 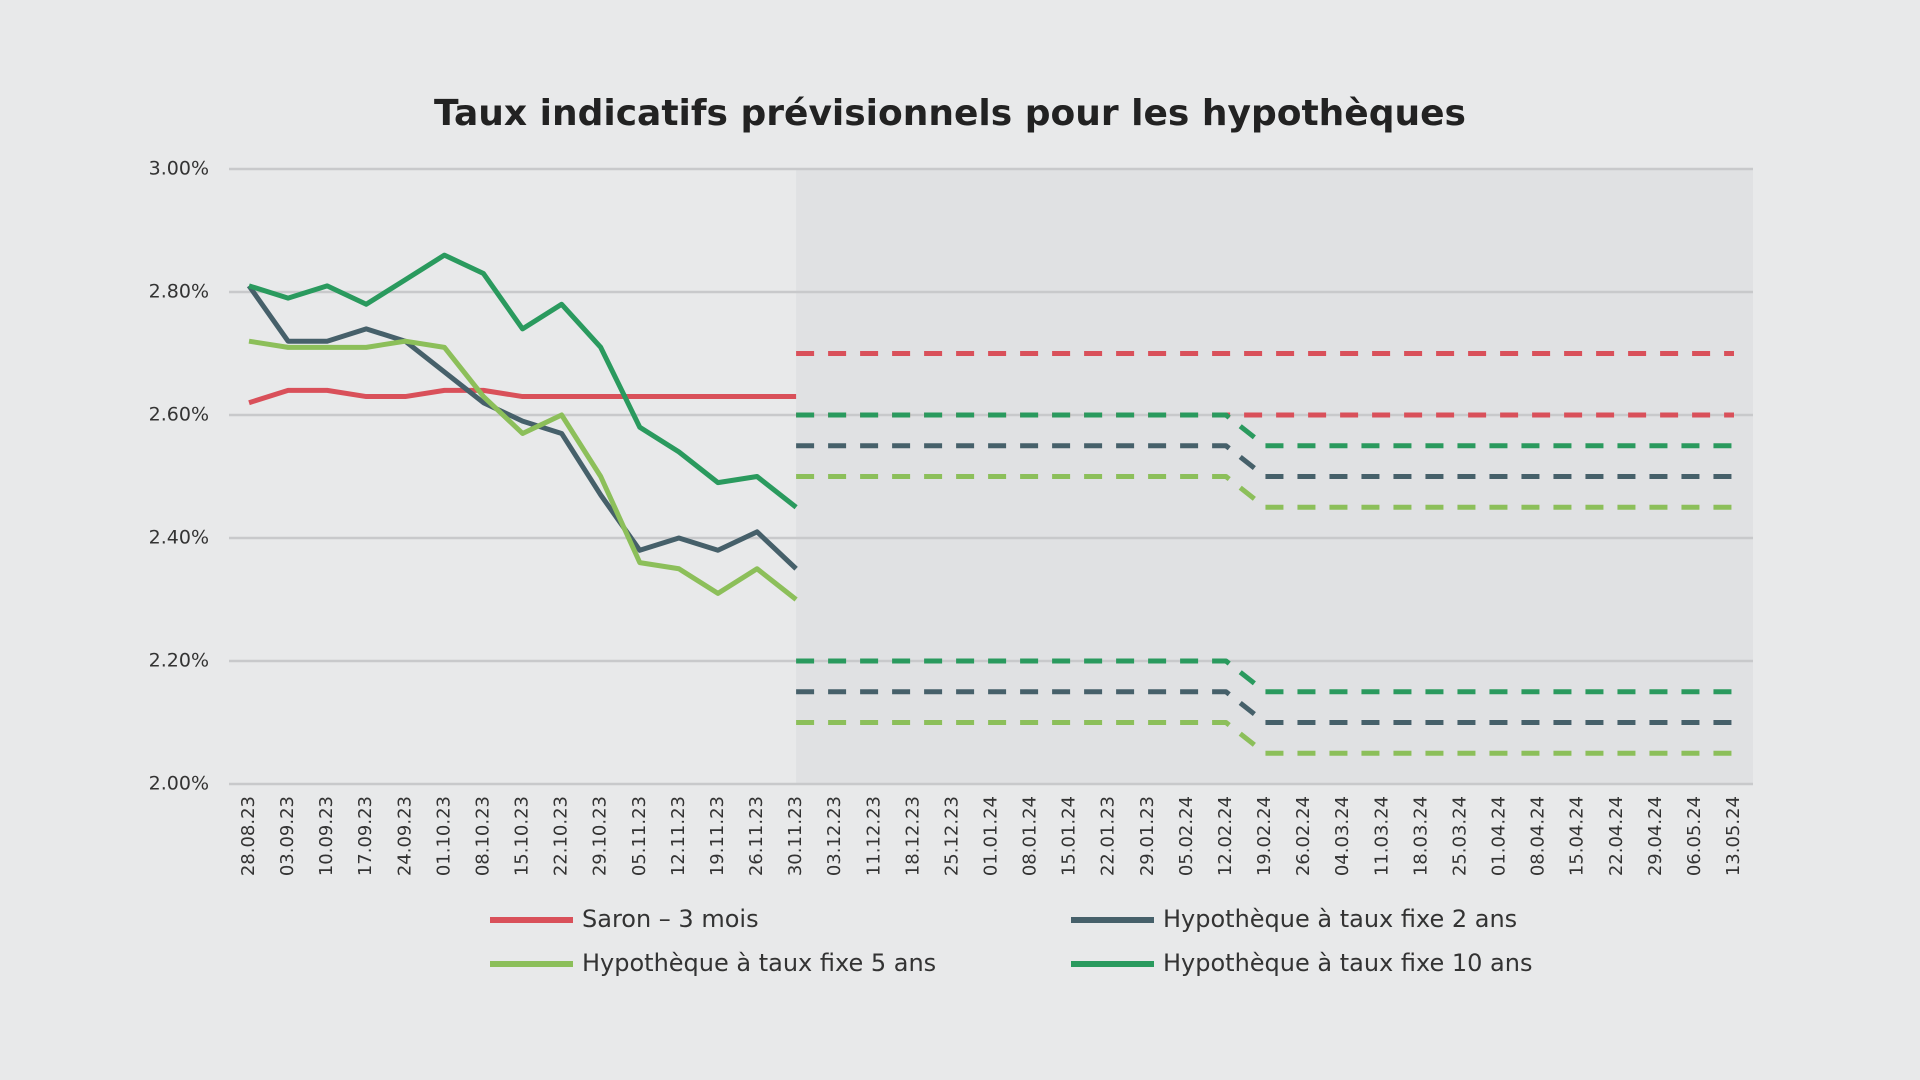 I want to click on y-tick-label: 2.60%, so click(x=179, y=415).